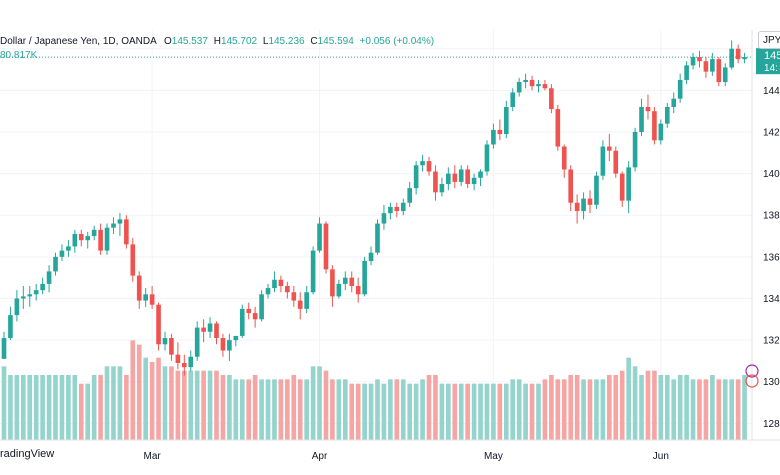 Image resolution: width=780 pixels, height=475 pixels. What do you see at coordinates (752, 376) in the screenshot?
I see `vol-indicator-icons` at bounding box center [752, 376].